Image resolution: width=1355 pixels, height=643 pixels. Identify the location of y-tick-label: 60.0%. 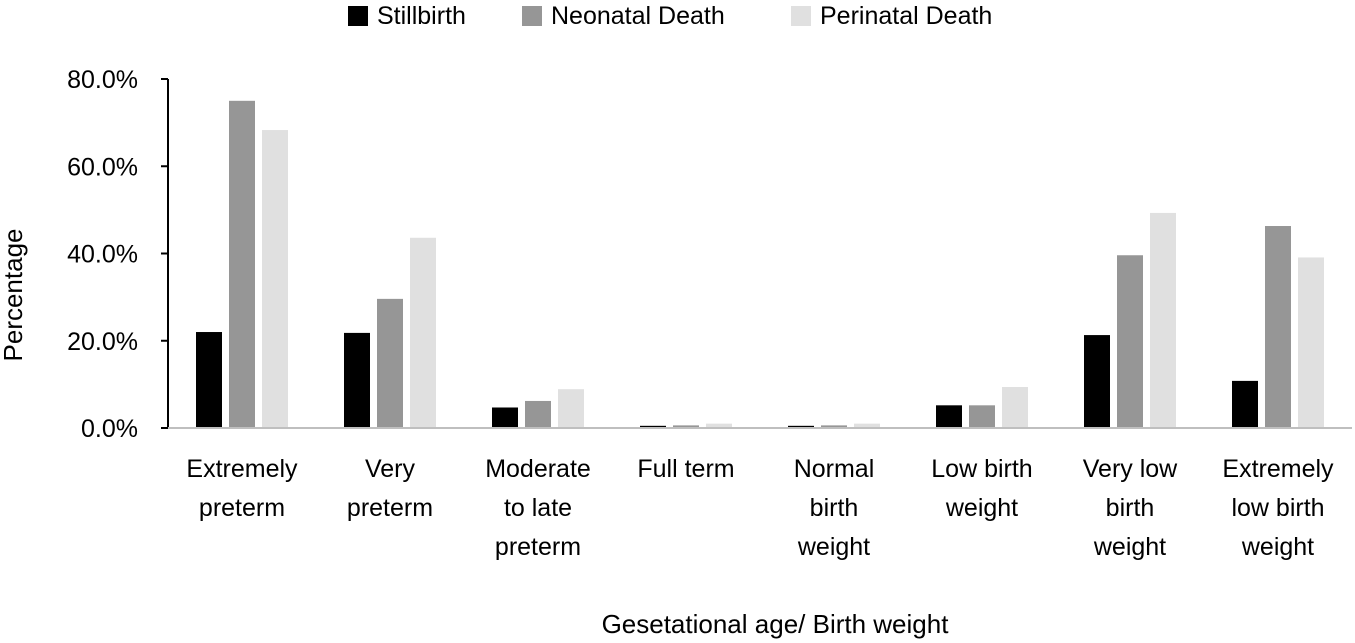
(102, 167).